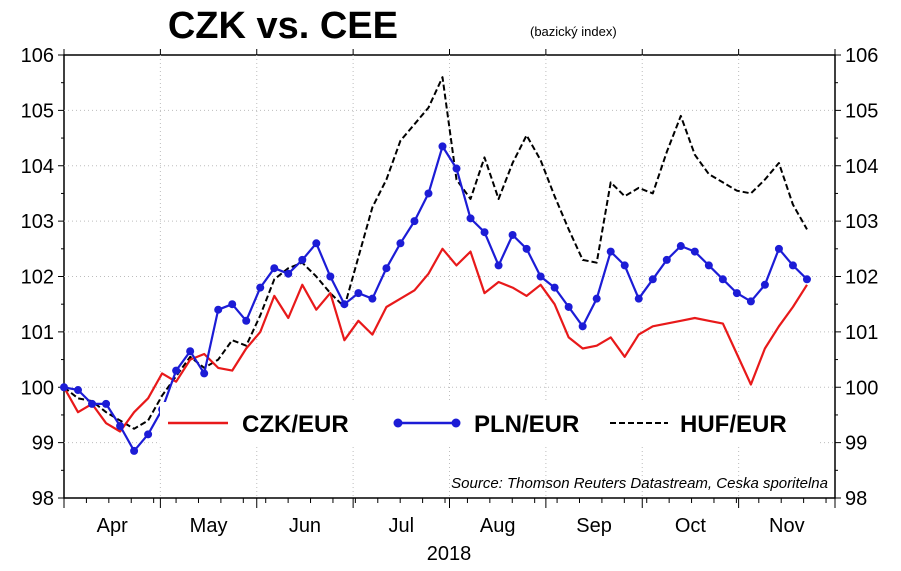  What do you see at coordinates (37, 167) in the screenshot?
I see `y-tick-label-left: 104` at bounding box center [37, 167].